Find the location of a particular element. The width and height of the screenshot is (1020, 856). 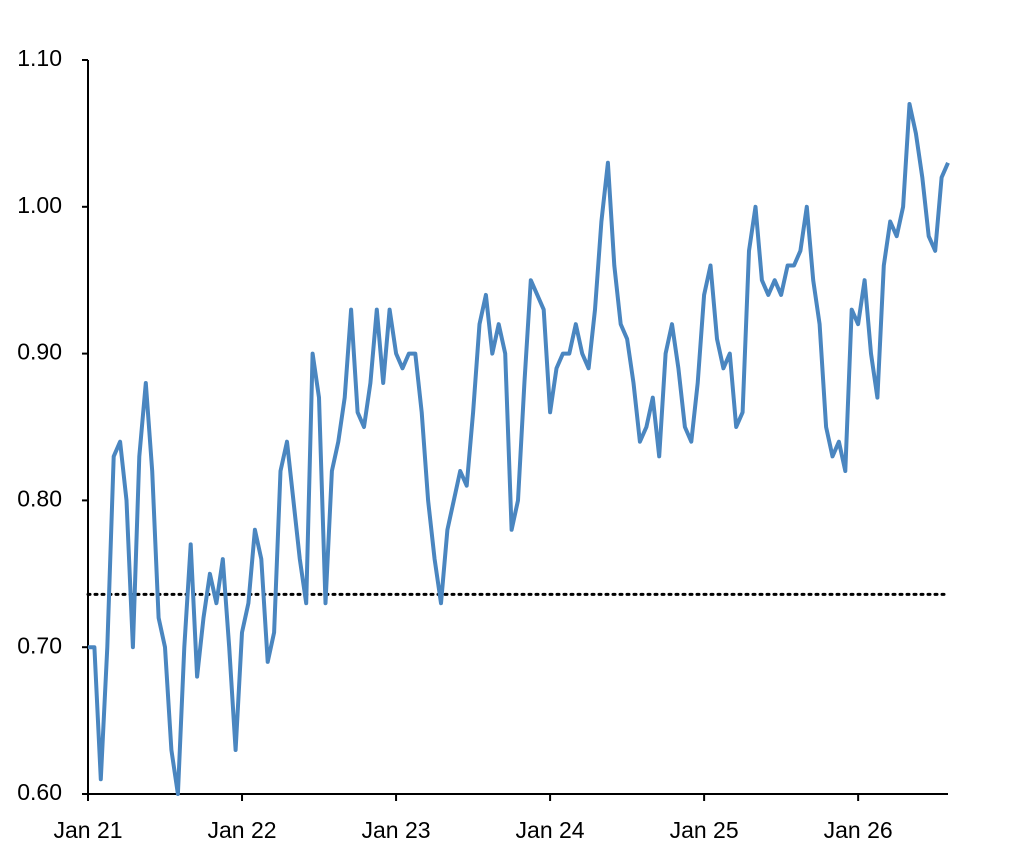

x-tick-label: Jan 24 is located at coordinates (550, 830).